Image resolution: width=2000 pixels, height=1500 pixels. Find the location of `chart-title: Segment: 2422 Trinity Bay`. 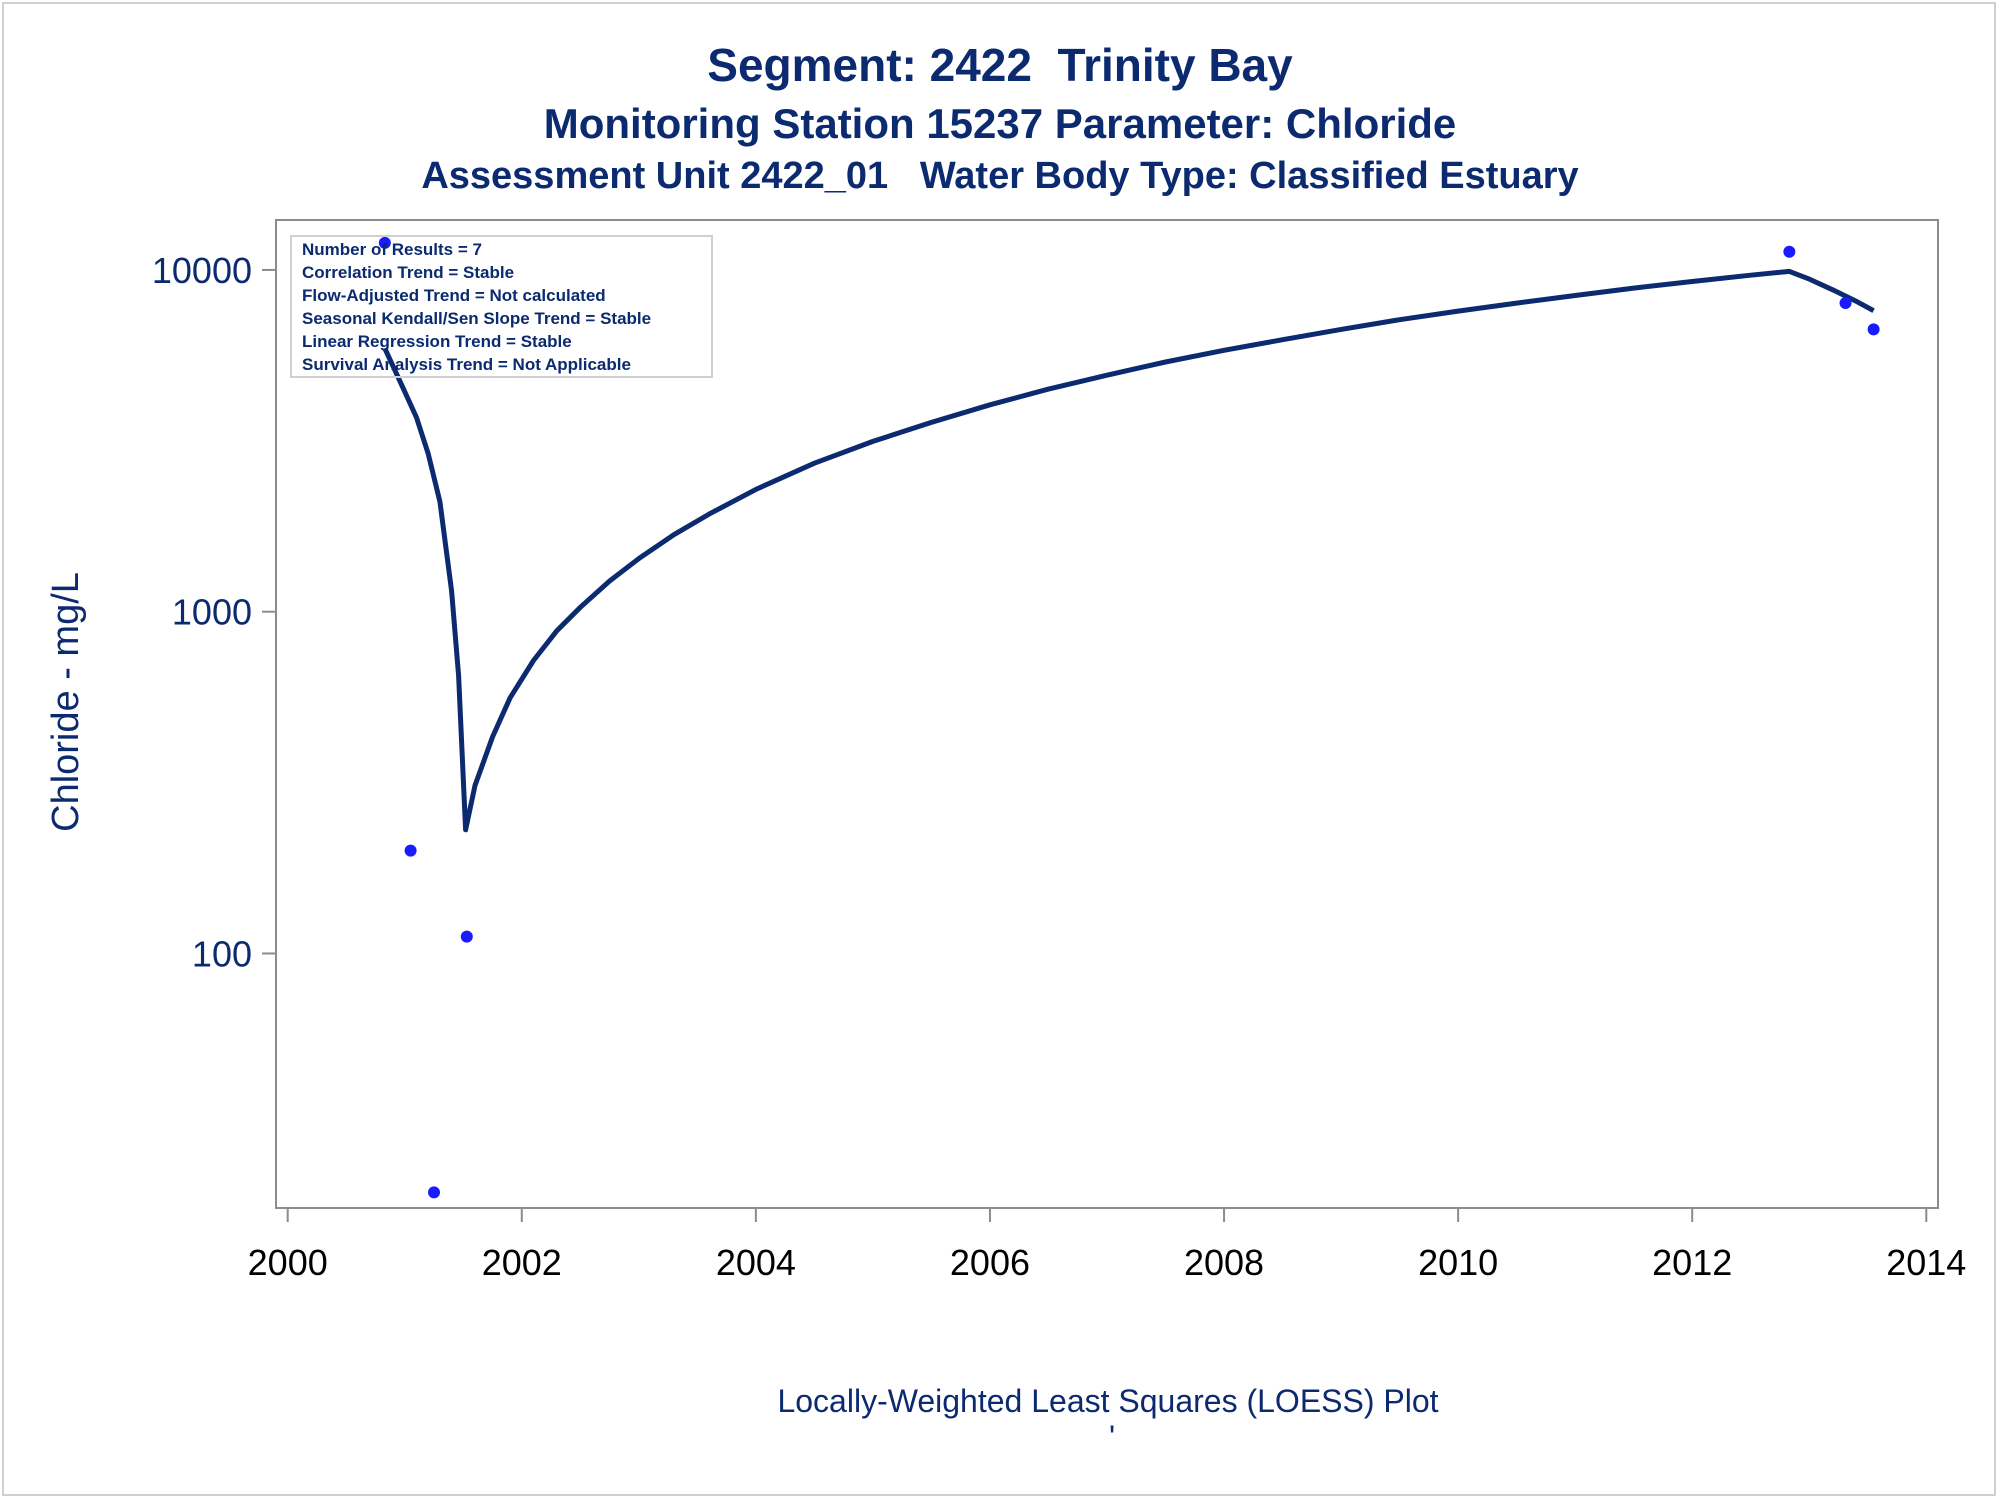

chart-title: Segment: 2422 Trinity Bay is located at coordinates (1000, 65).